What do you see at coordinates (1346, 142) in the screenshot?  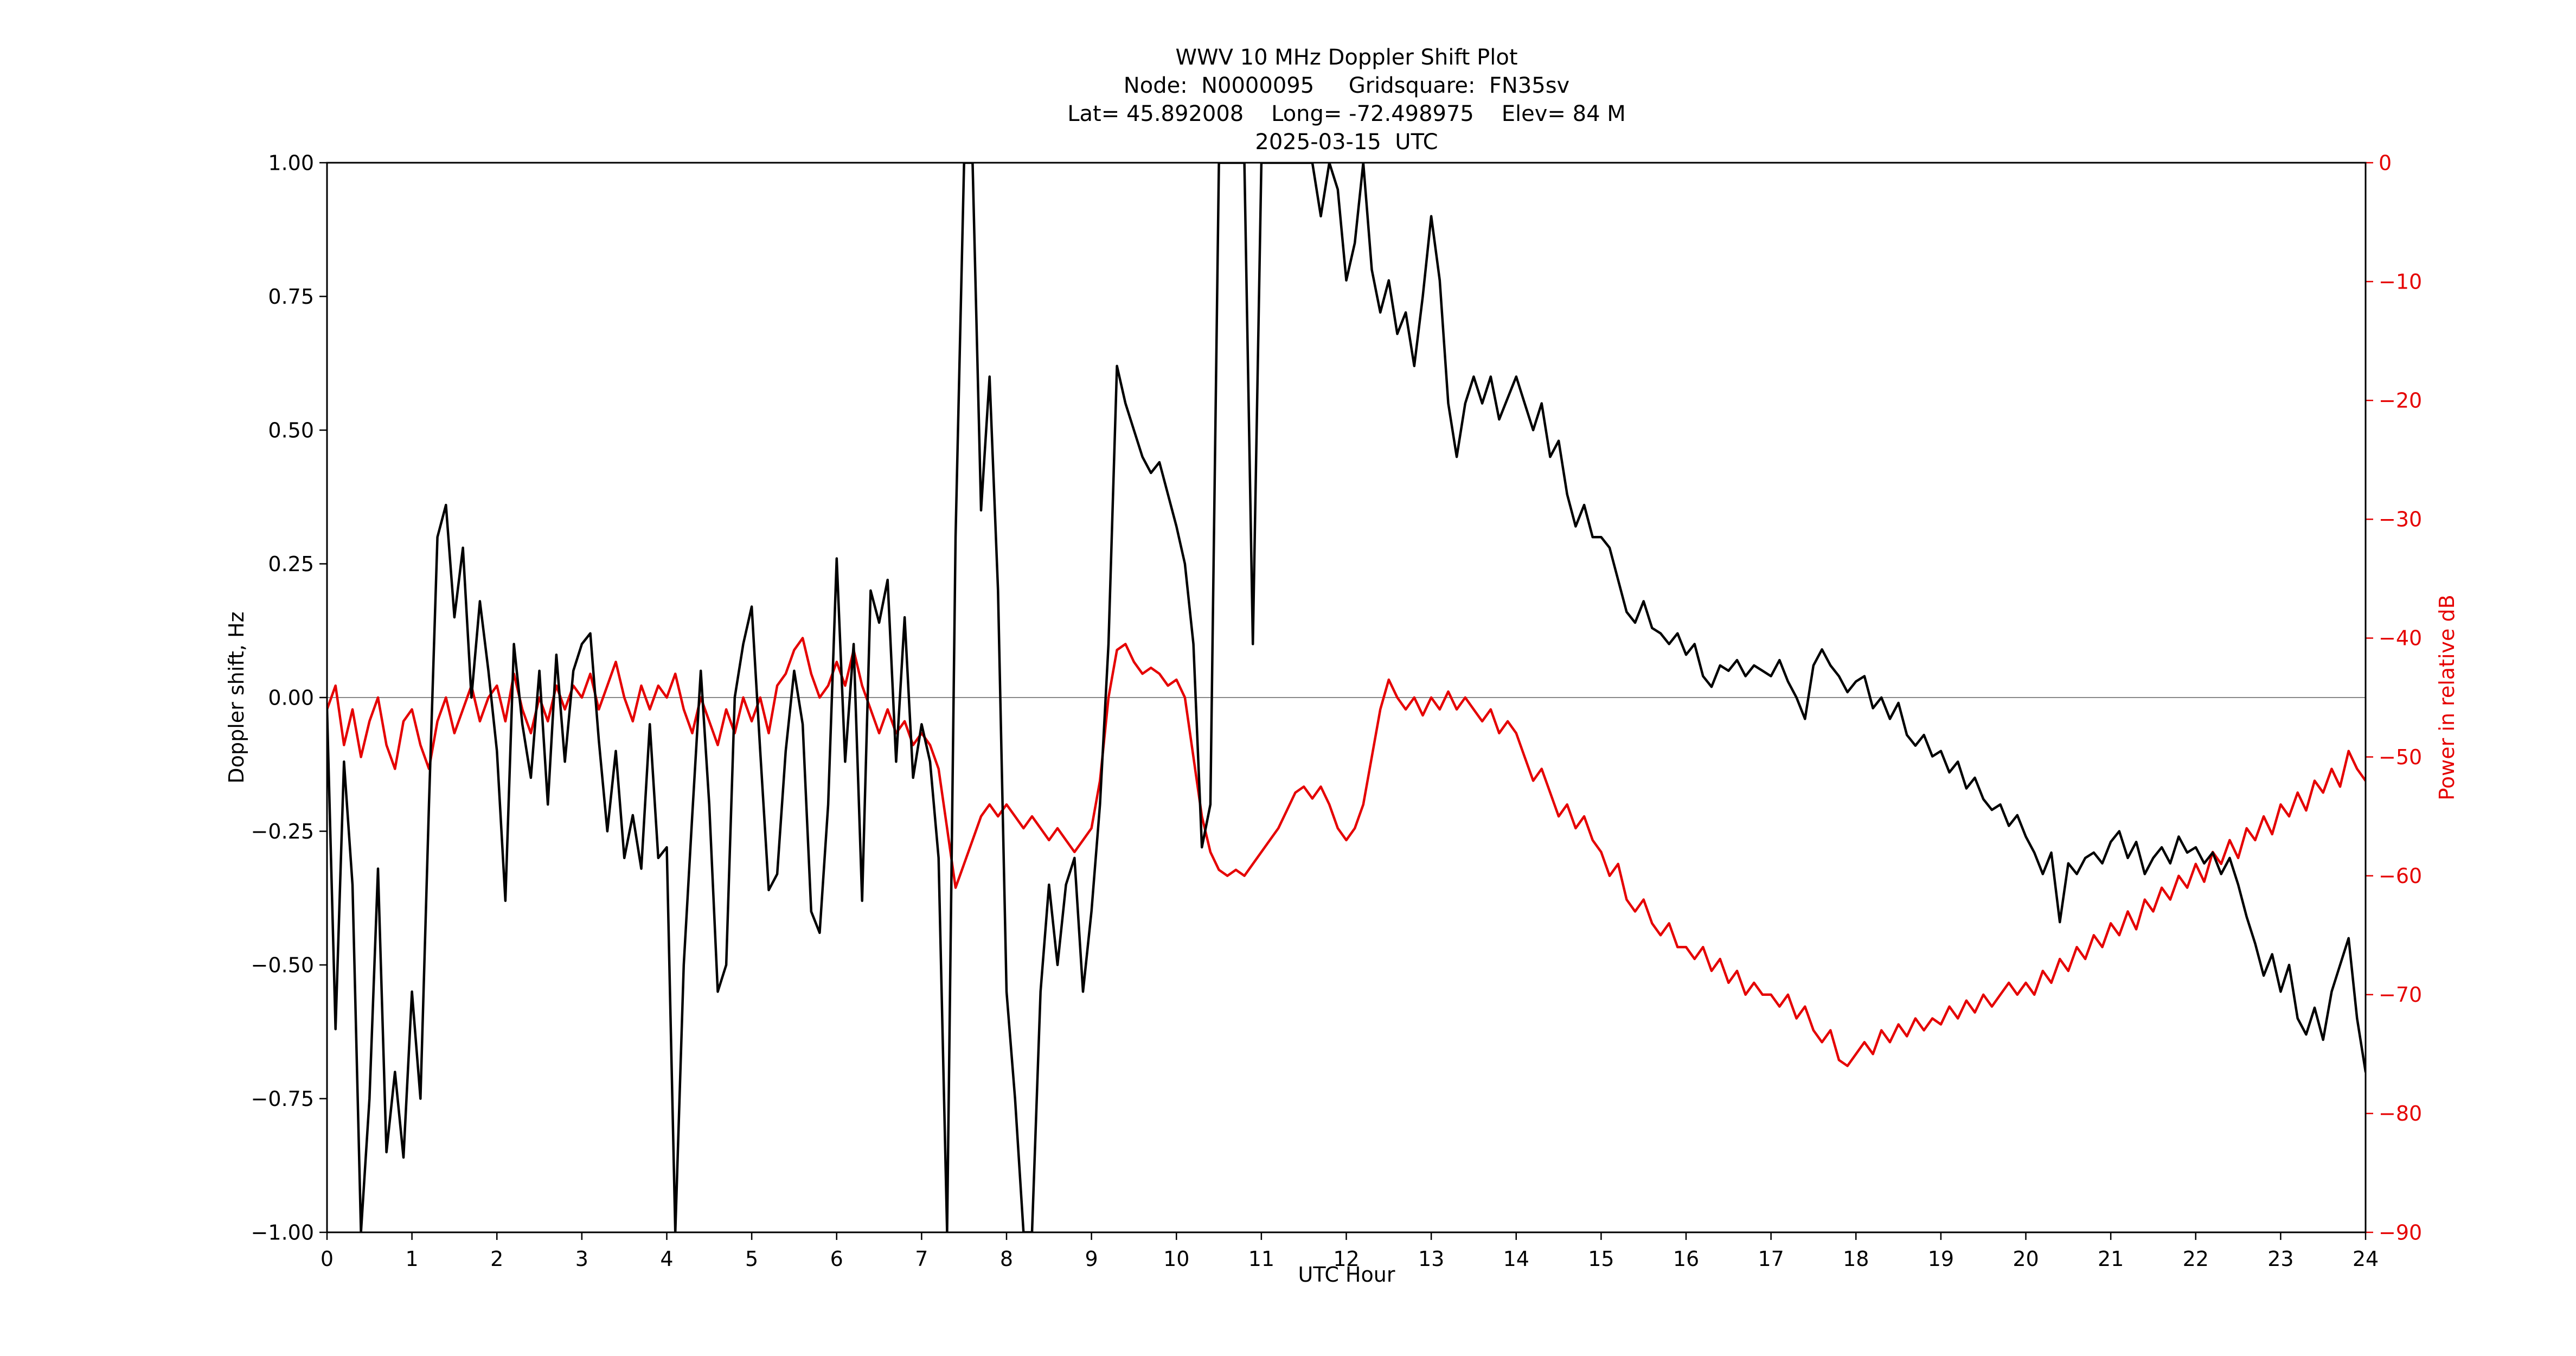 I see `chart-subtitle-date: 2025-03-15 UTC` at bounding box center [1346, 142].